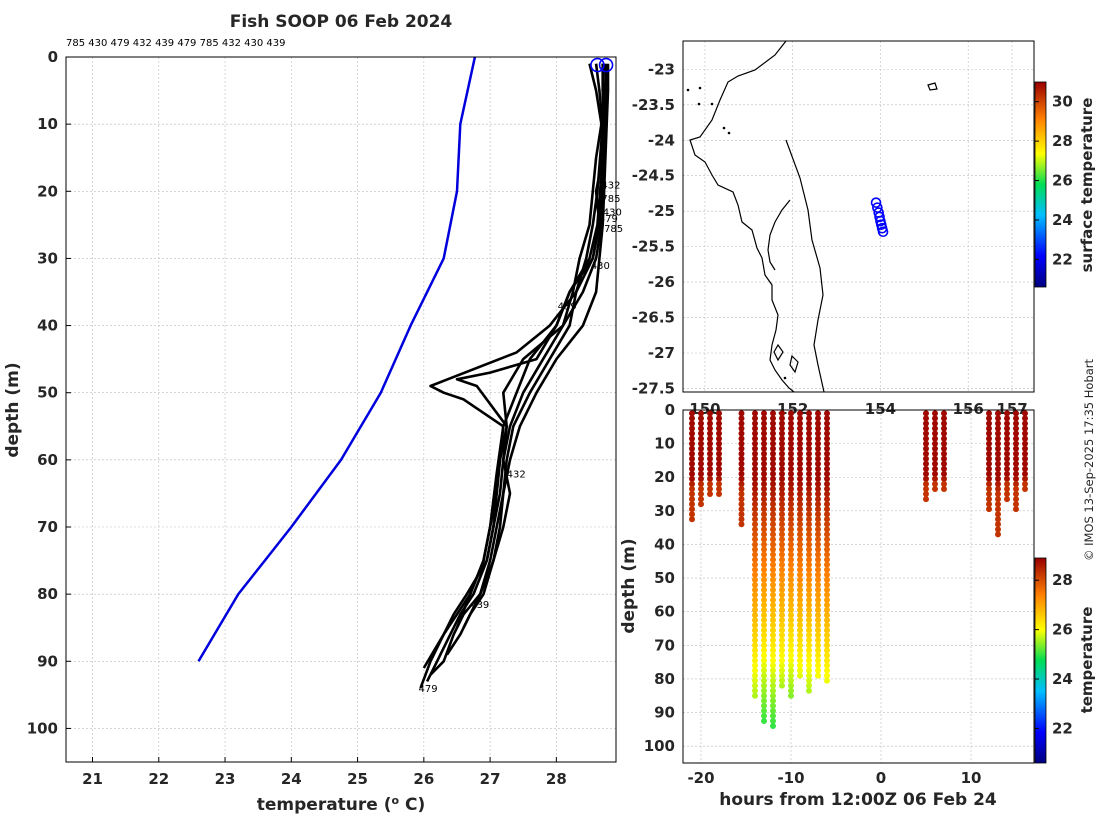 Image resolution: width=1100 pixels, height=820 pixels. Describe the element at coordinates (42, 728) in the screenshot. I see `y-tick-label: 100` at that location.